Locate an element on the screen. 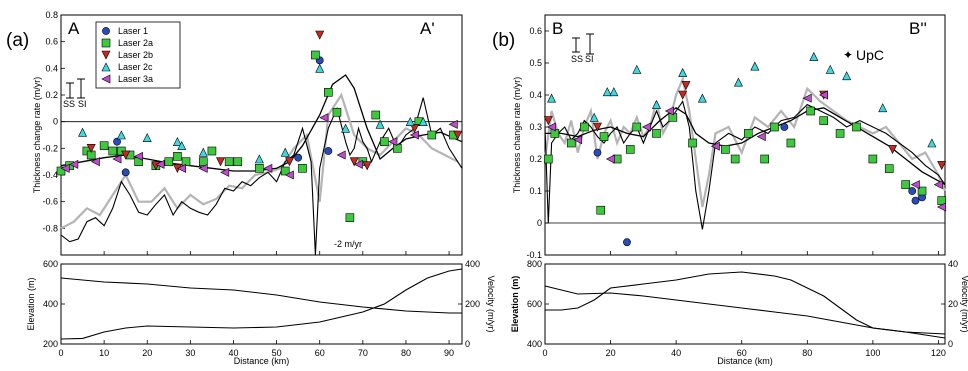  panel-b-label: (b) is located at coordinates (503, 40).